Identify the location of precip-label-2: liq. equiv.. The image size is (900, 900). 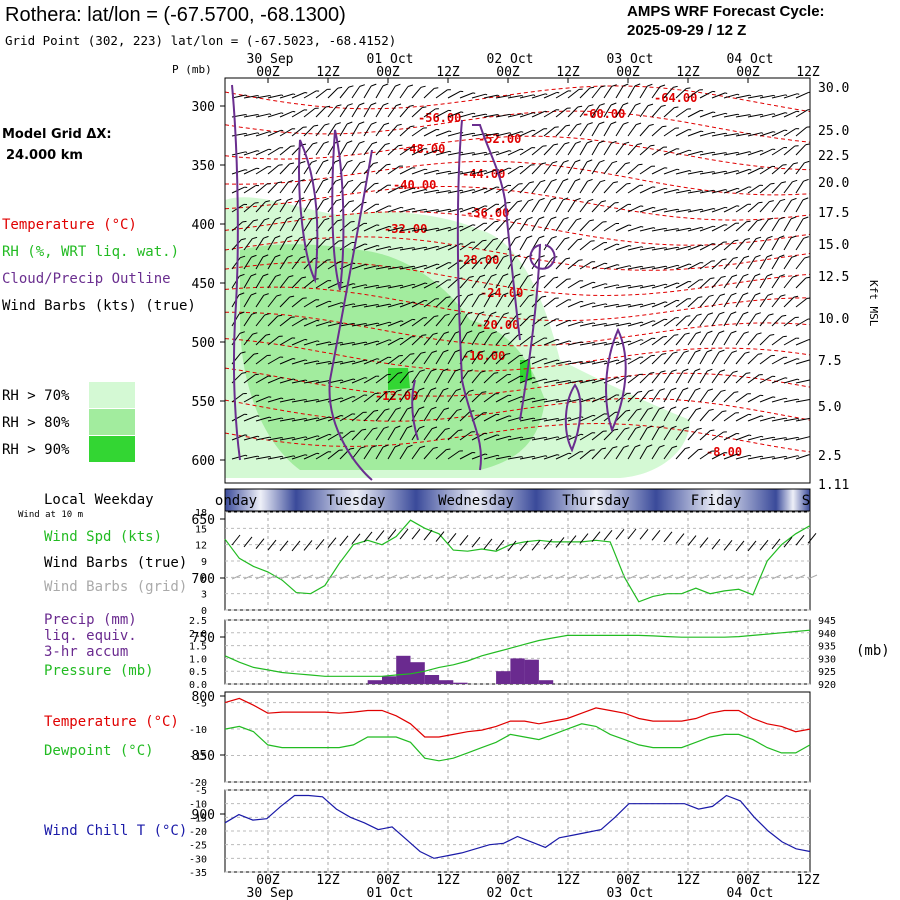
(90, 636).